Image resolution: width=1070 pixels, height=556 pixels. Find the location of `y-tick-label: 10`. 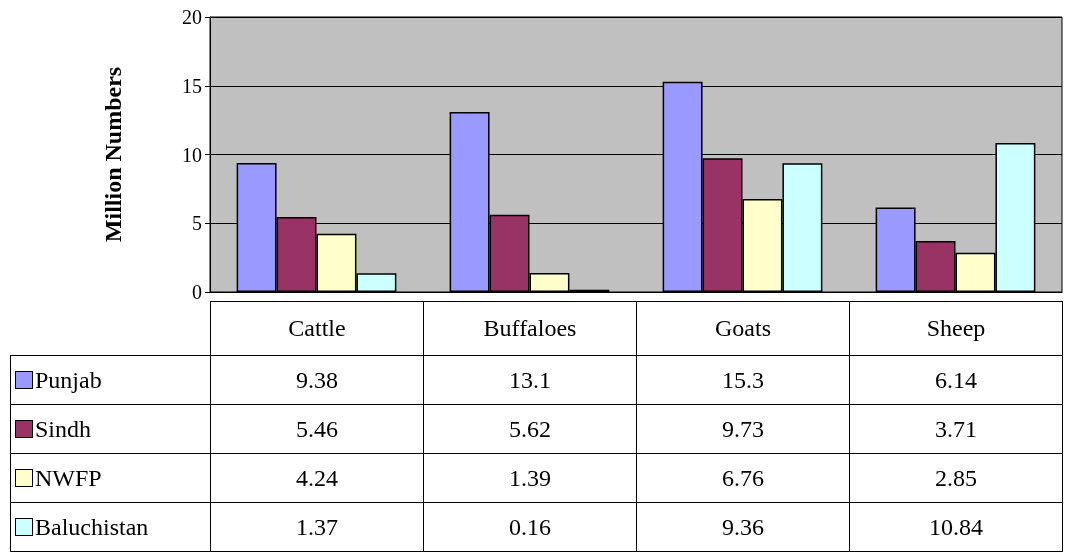

y-tick-label: 10 is located at coordinates (192, 154).